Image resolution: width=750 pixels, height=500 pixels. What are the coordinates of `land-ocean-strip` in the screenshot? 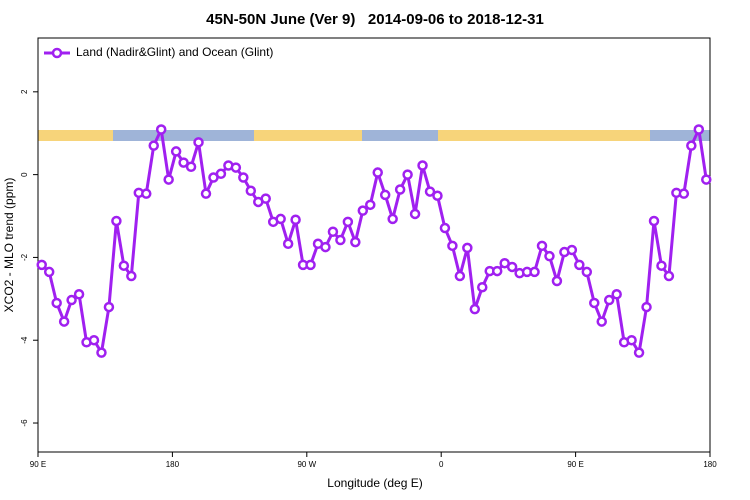 It's located at (374, 135).